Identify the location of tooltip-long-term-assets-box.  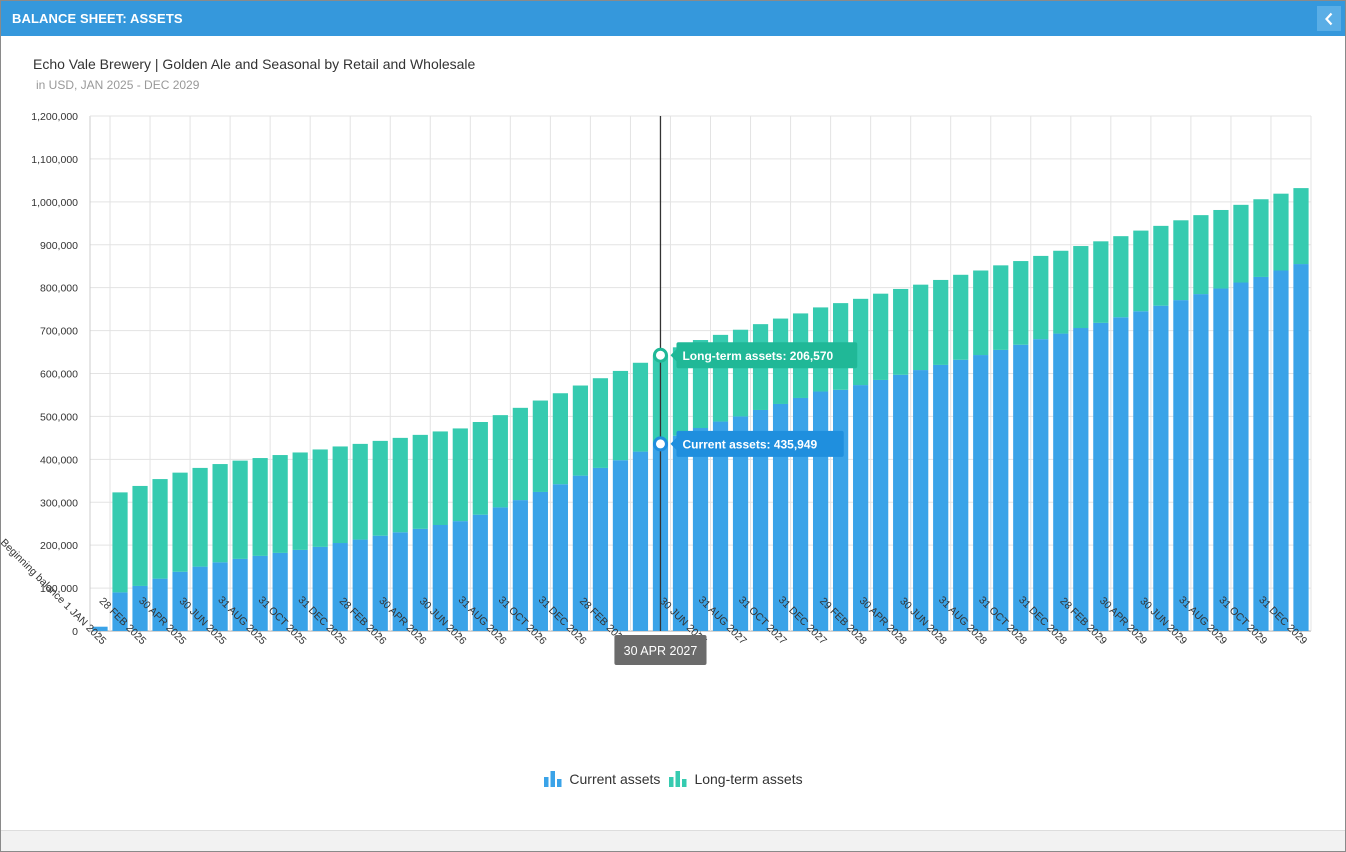
(767, 355).